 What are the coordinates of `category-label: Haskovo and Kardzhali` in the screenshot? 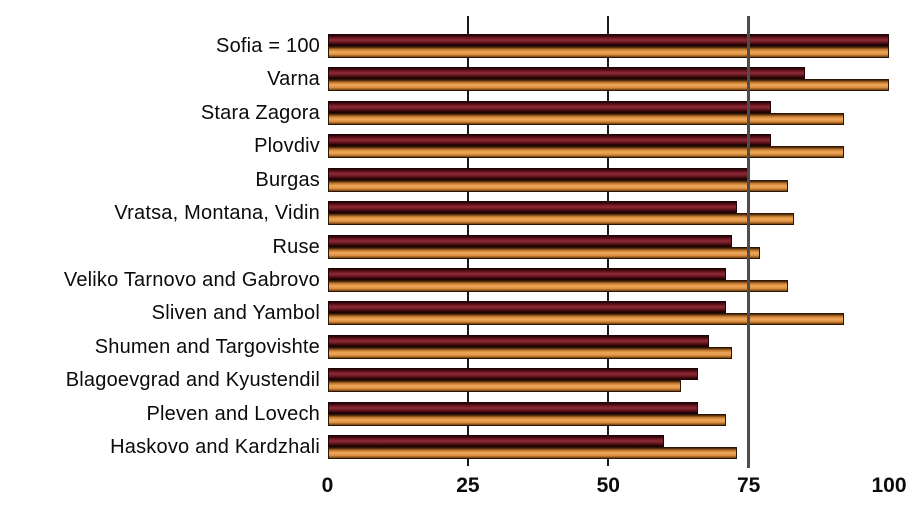 It's located at (215, 447).